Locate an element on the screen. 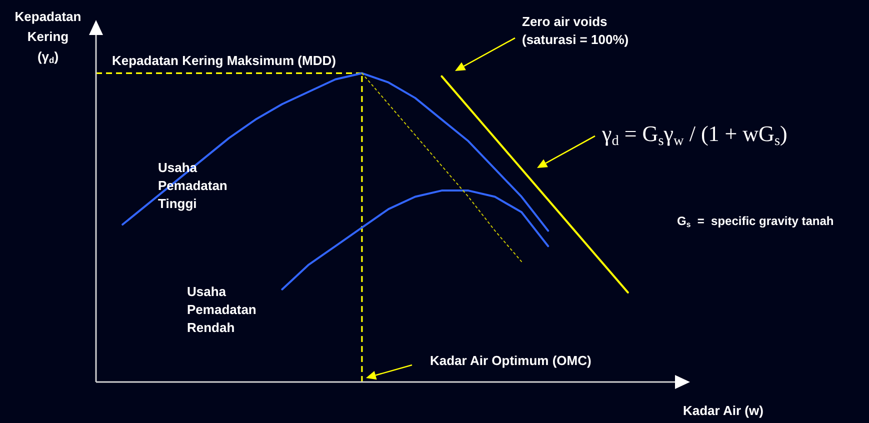  text: Usaha Pemadatan Rendah is located at coordinates (221, 309).